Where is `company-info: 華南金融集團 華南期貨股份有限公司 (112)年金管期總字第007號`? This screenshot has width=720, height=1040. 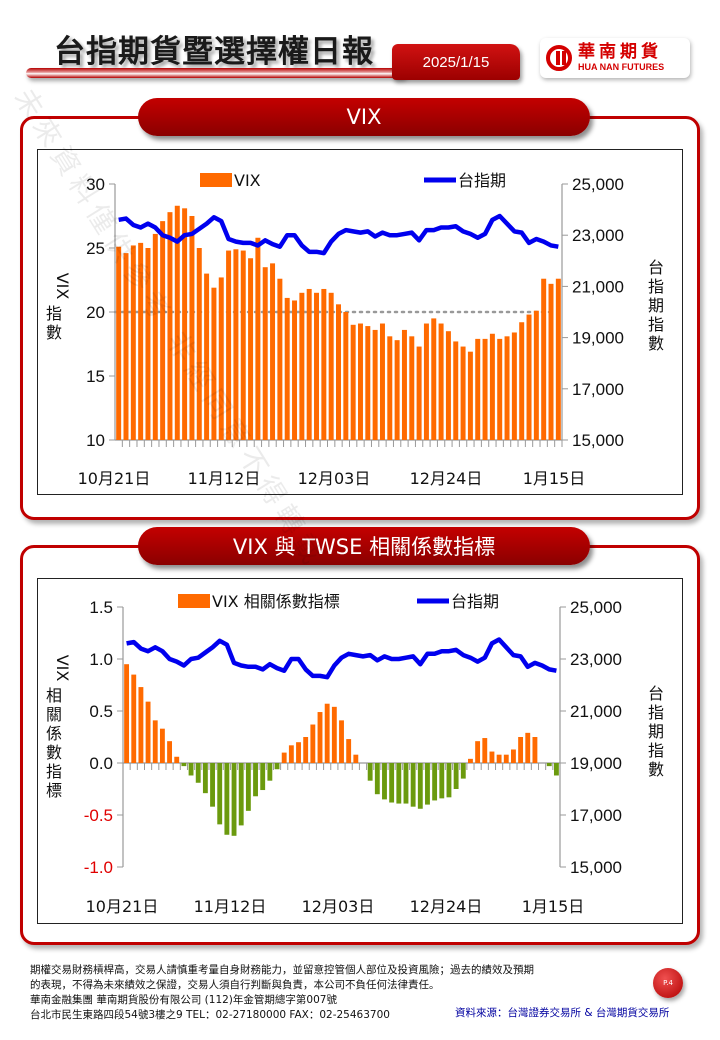
company-info: 華南金融集團 華南期貨股份有限公司 (112)年金管期總字第007號 is located at coordinates (183, 1000).